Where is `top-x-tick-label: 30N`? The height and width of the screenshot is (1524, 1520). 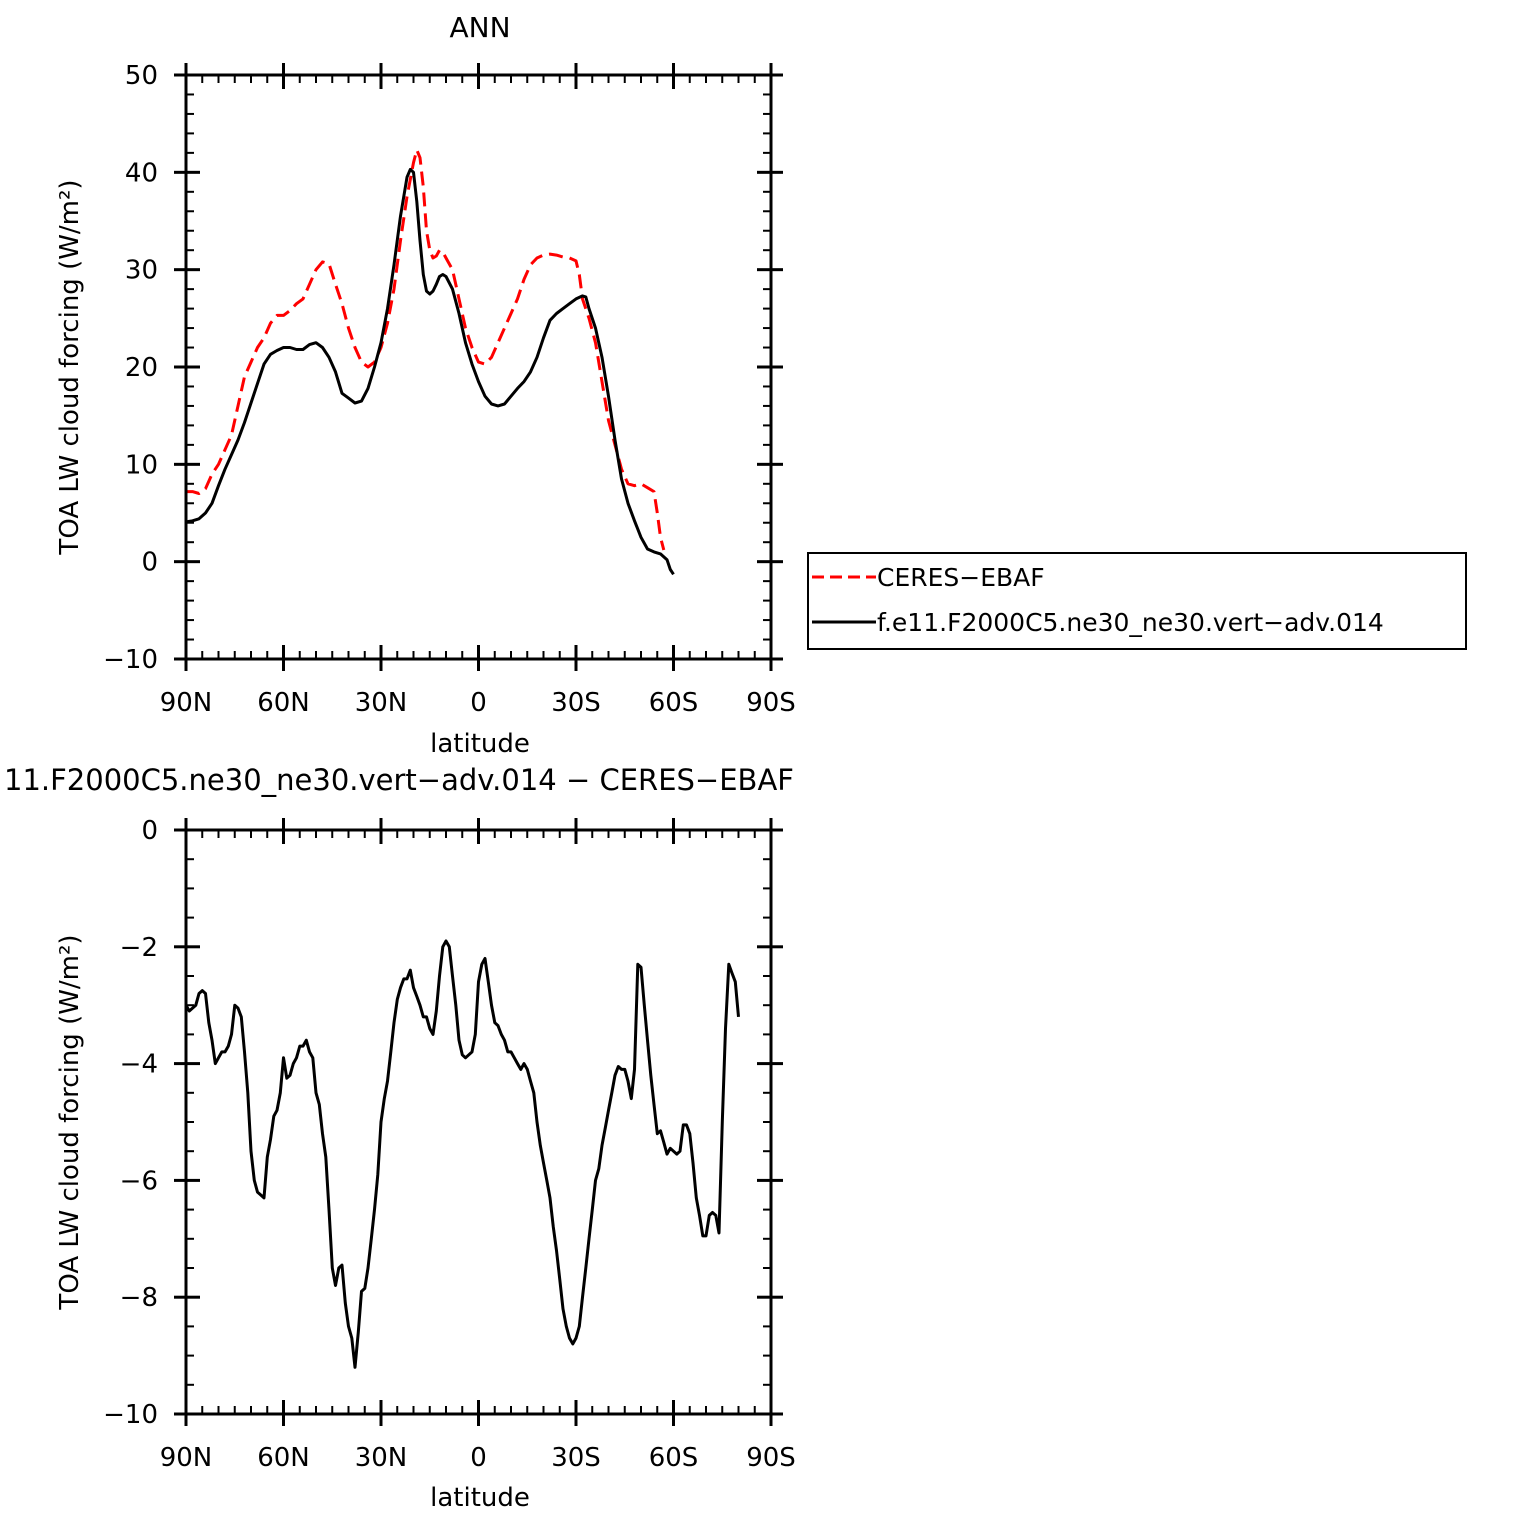 top-x-tick-label: 30N is located at coordinates (381, 703).